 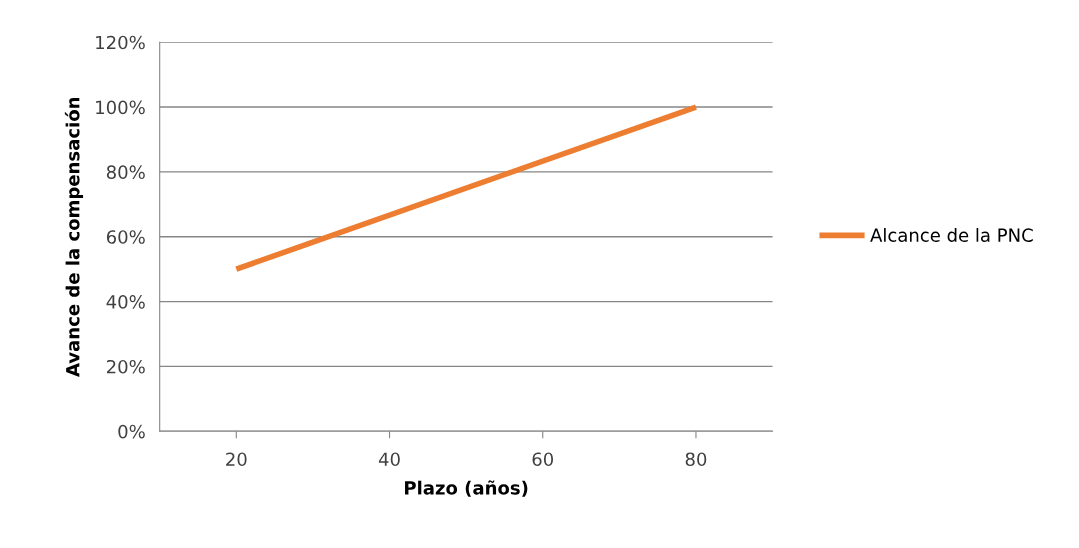 I want to click on y-tick-label: 120%, so click(x=120, y=42).